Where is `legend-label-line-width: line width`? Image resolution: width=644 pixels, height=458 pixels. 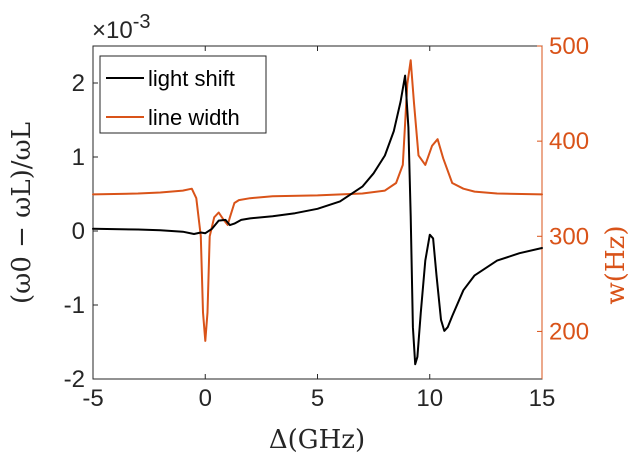
legend-label-line-width: line width is located at coordinates (194, 117).